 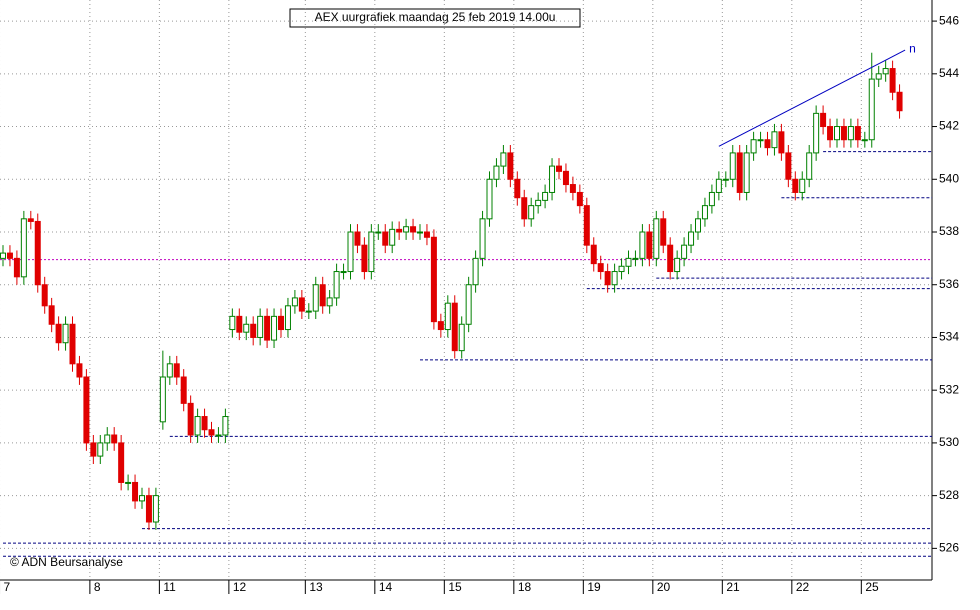 I want to click on y-tick-label: 532, so click(x=949, y=389).